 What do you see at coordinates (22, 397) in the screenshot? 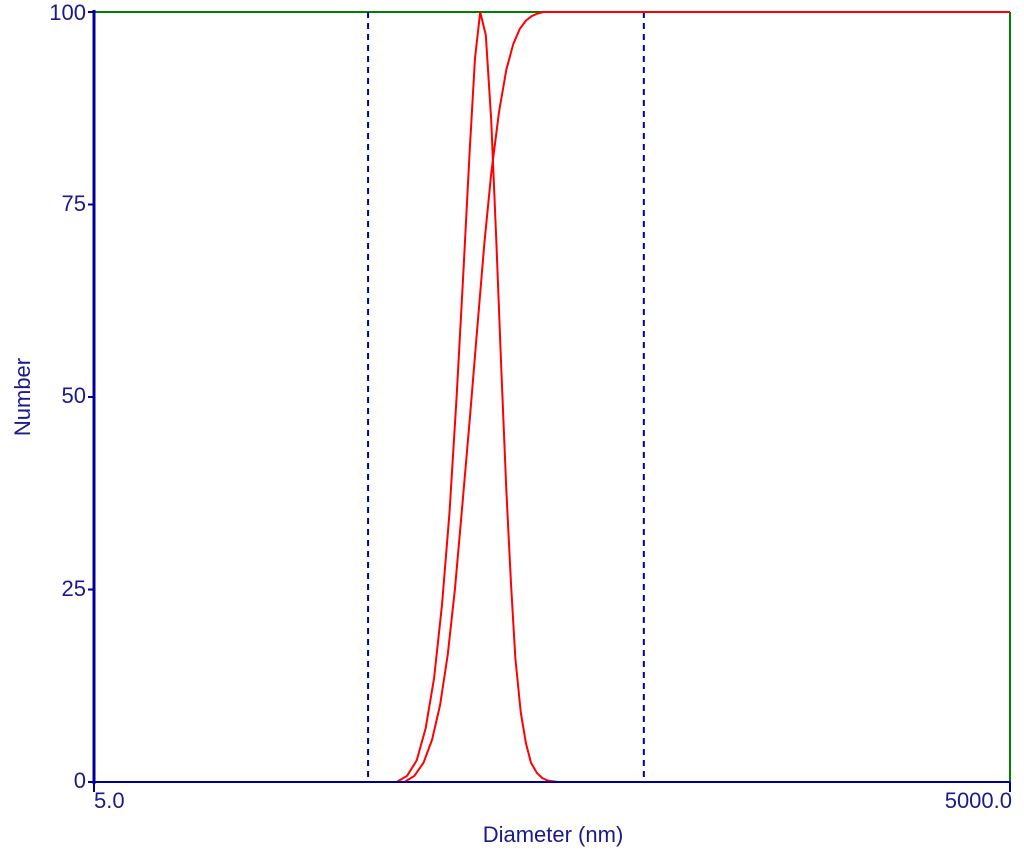
I see `y-axis-title: Number` at bounding box center [22, 397].